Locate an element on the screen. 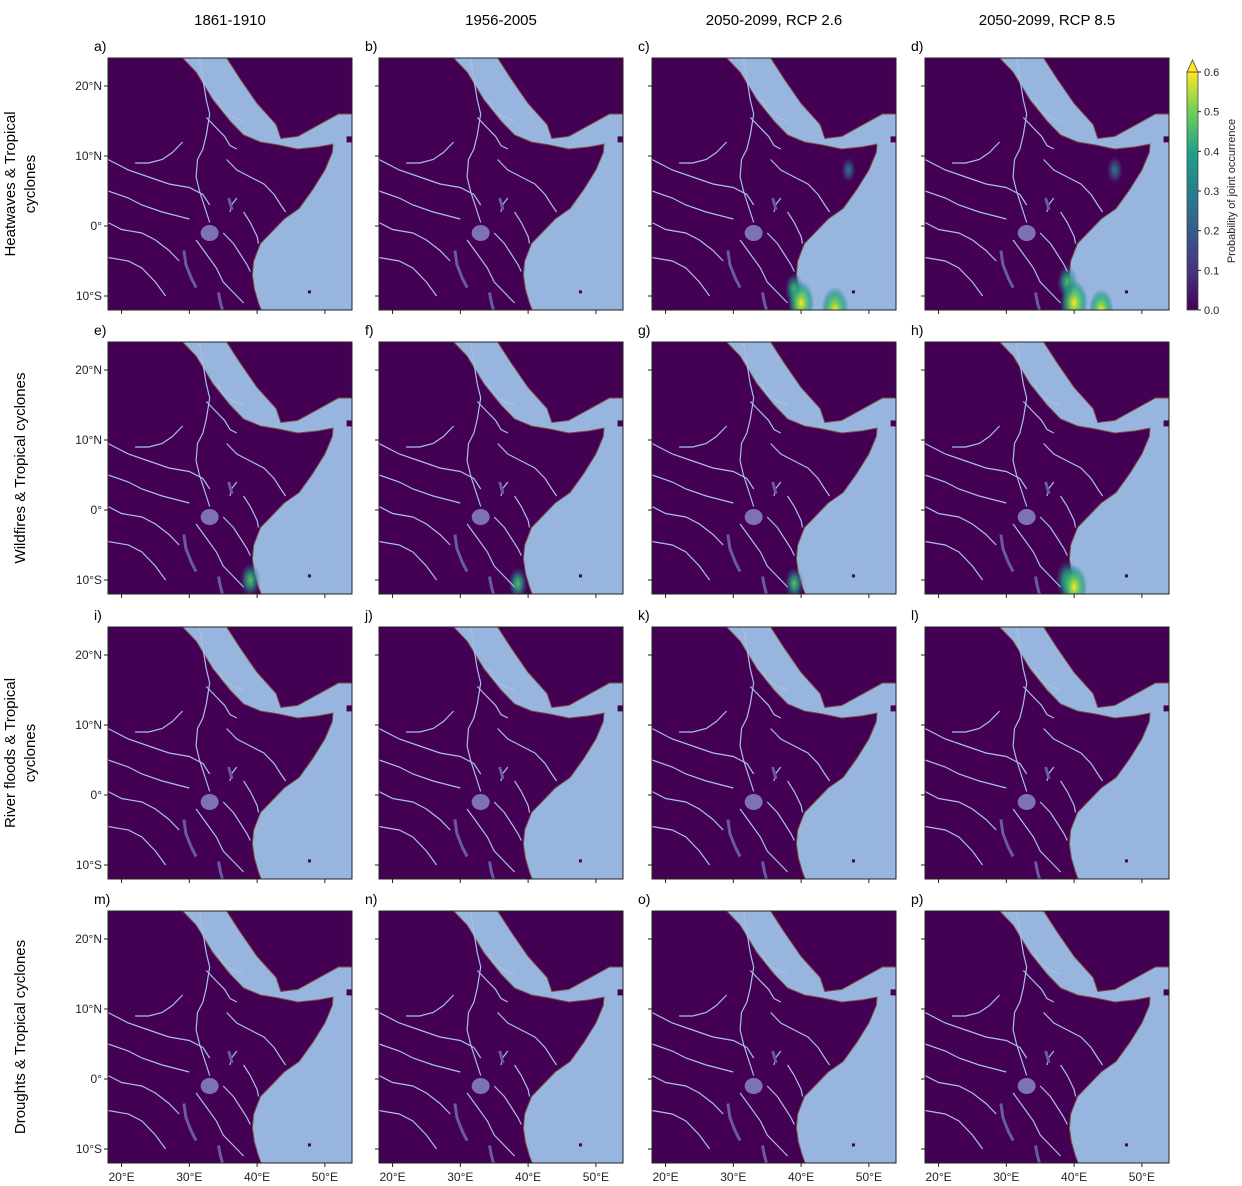  panel-letter: a) is located at coordinates (100, 46).